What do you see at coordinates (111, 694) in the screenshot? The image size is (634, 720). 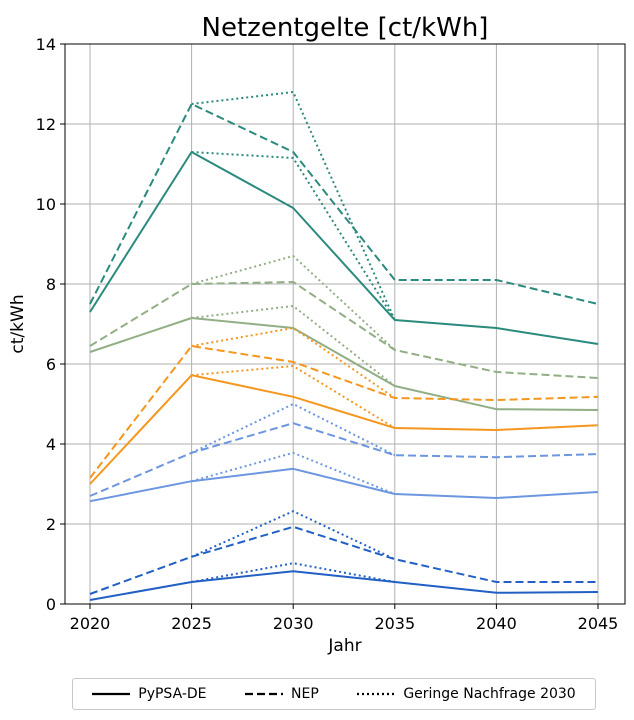 I see `legend-swatch-solid` at bounding box center [111, 694].